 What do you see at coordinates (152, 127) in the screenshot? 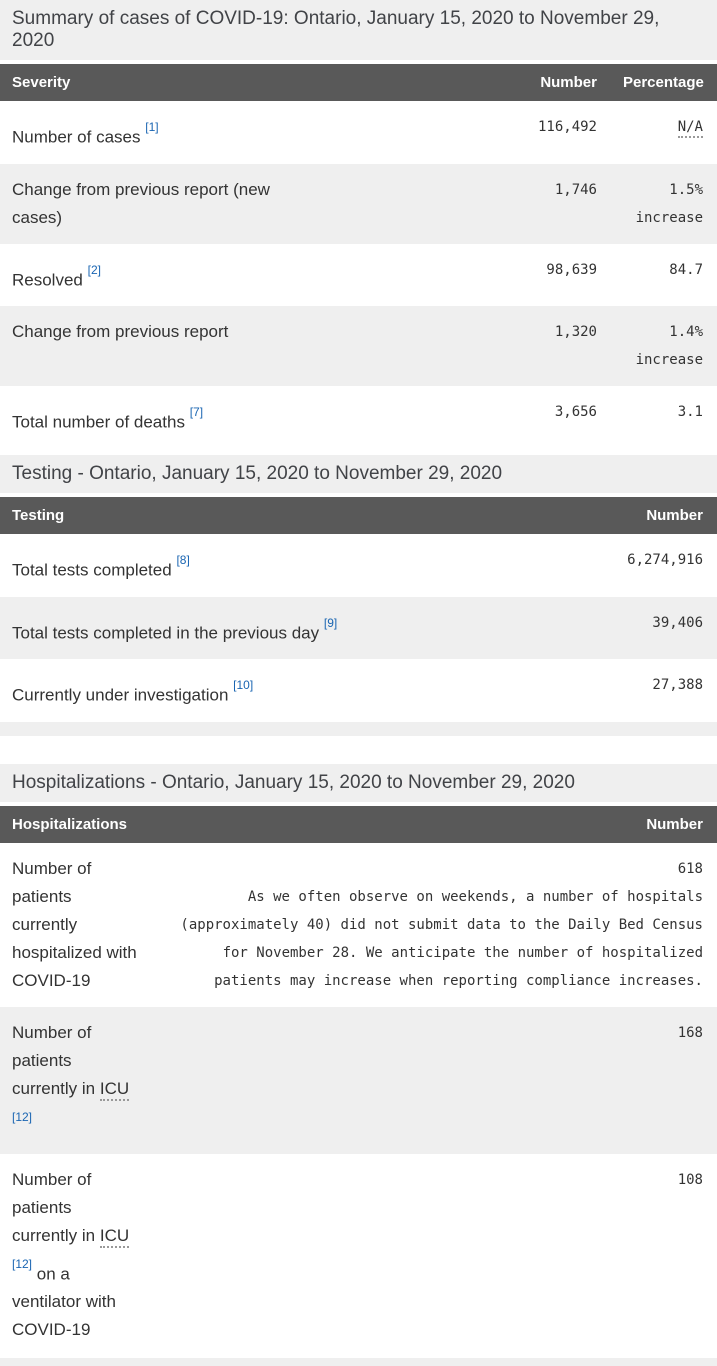
I see `footnote-ref-1: [1]` at bounding box center [152, 127].